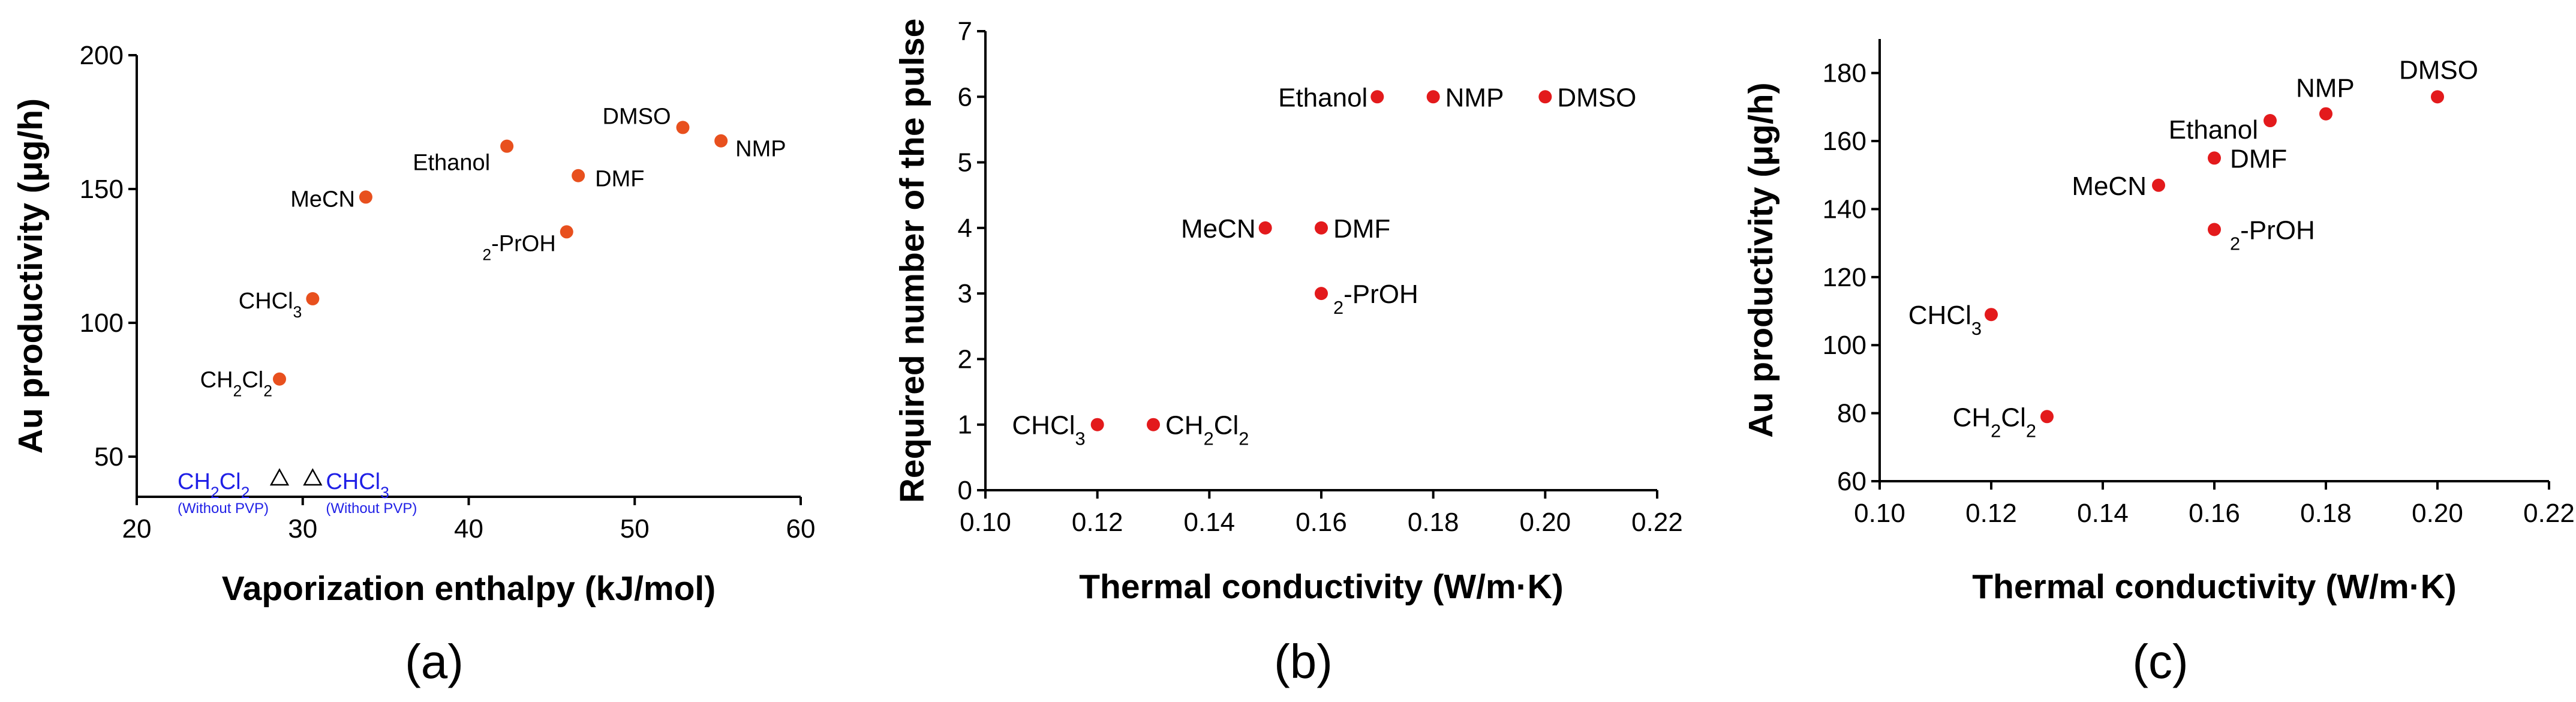  I want to click on y-tick-label: 200, so click(102, 55).